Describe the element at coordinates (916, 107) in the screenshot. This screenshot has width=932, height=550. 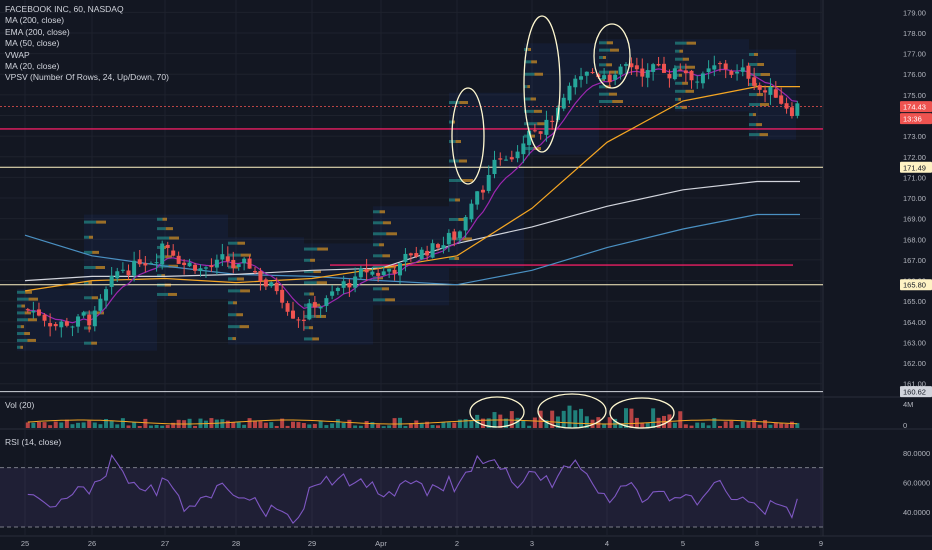
I see `price-tag` at that location.